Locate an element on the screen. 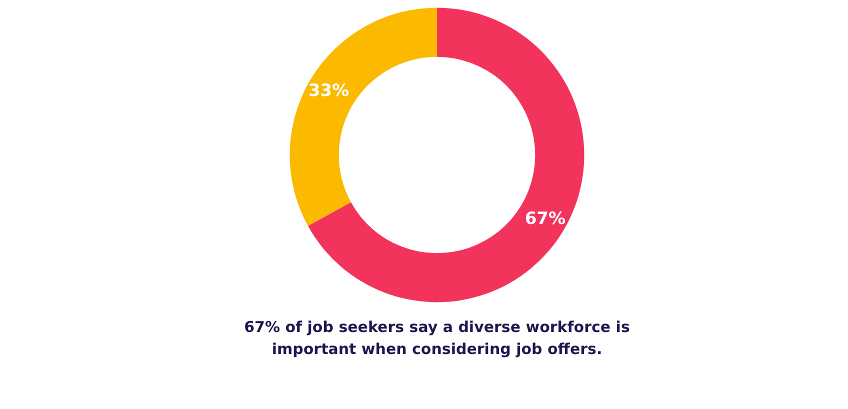 The width and height of the screenshot is (848, 409). data-label: 33% is located at coordinates (329, 91).